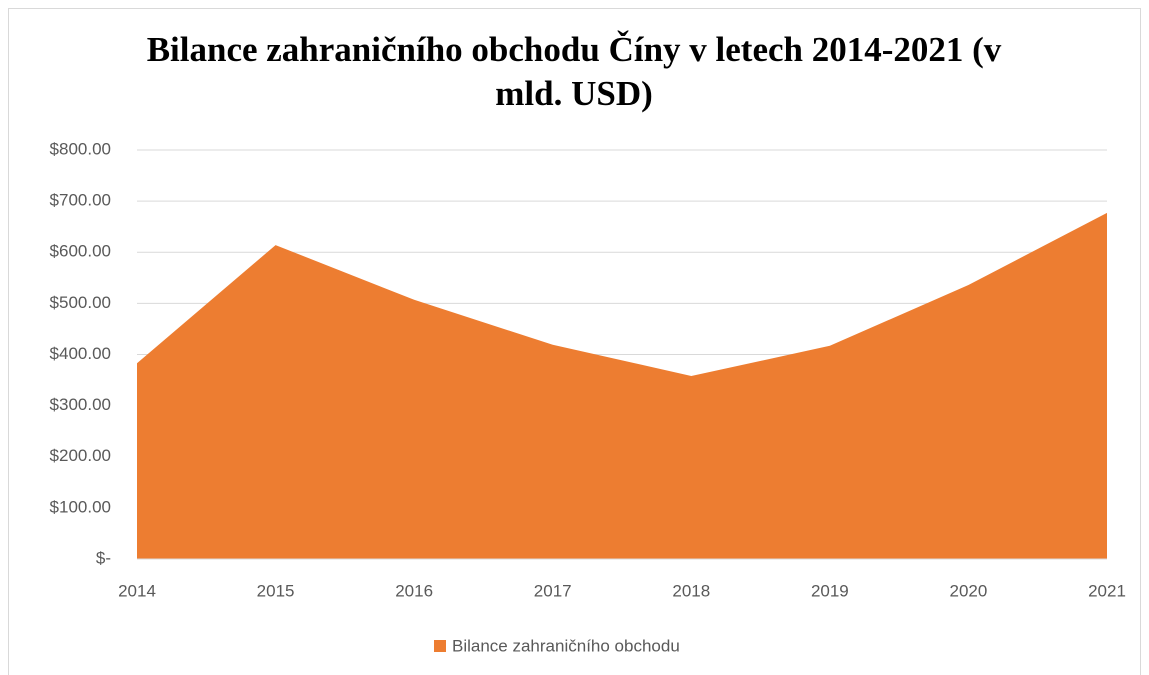  Describe the element at coordinates (276, 590) in the screenshot. I see `x-tick-label: 2015` at that location.